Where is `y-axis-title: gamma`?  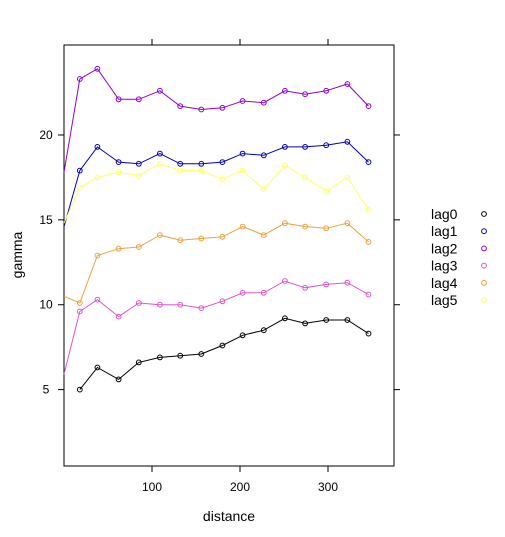
y-axis-title: gamma is located at coordinates (17, 254).